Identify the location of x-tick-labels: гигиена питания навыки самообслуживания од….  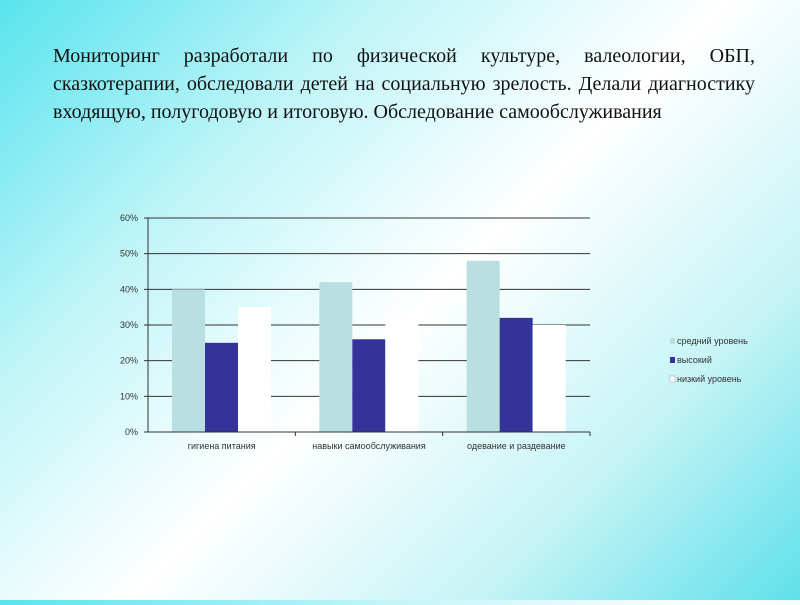
(377, 446).